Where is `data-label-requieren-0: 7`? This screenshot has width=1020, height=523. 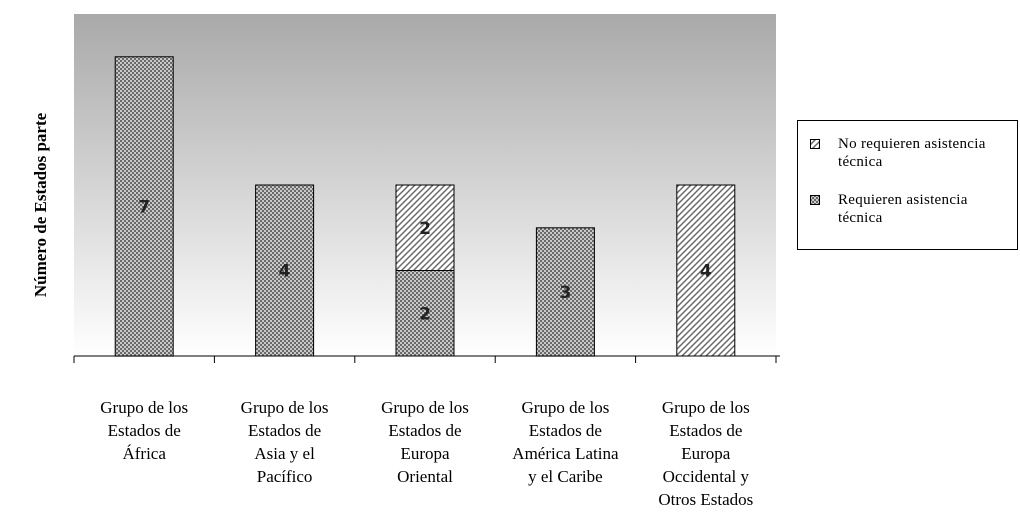 data-label-requieren-0: 7 is located at coordinates (144, 207).